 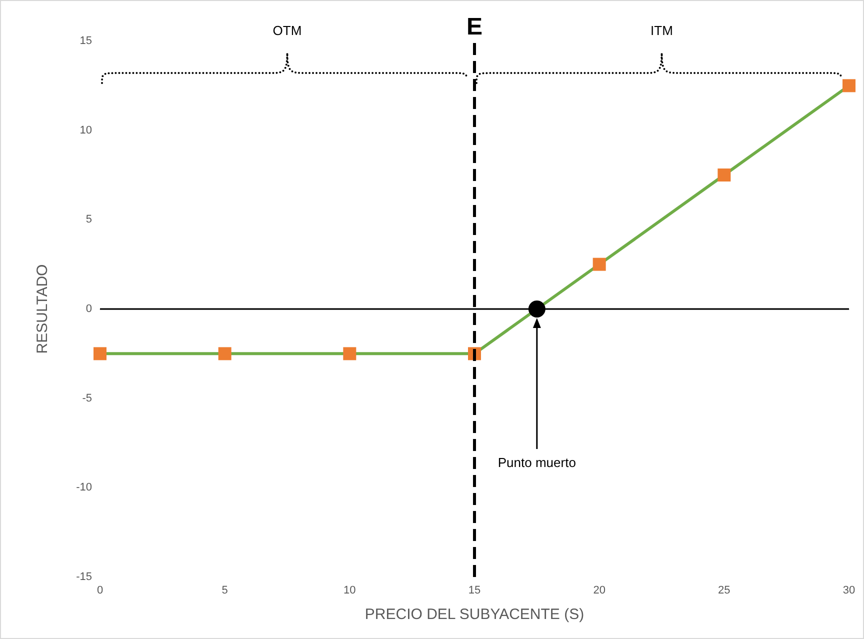 What do you see at coordinates (86, 41) in the screenshot?
I see `y-tick-label: 15` at bounding box center [86, 41].